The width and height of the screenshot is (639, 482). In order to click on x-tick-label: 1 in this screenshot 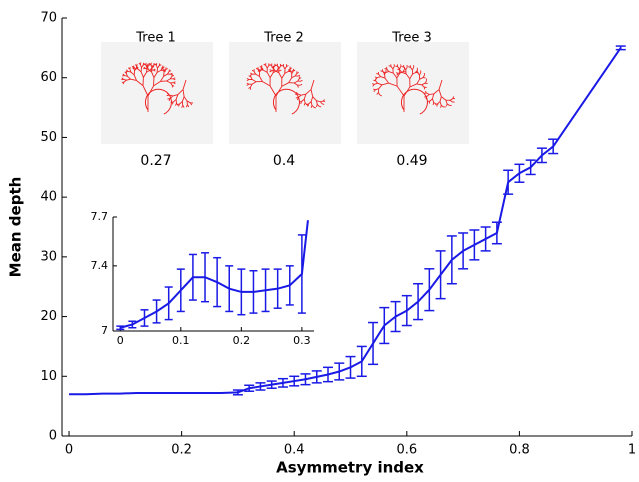, I will do `click(632, 450)`.